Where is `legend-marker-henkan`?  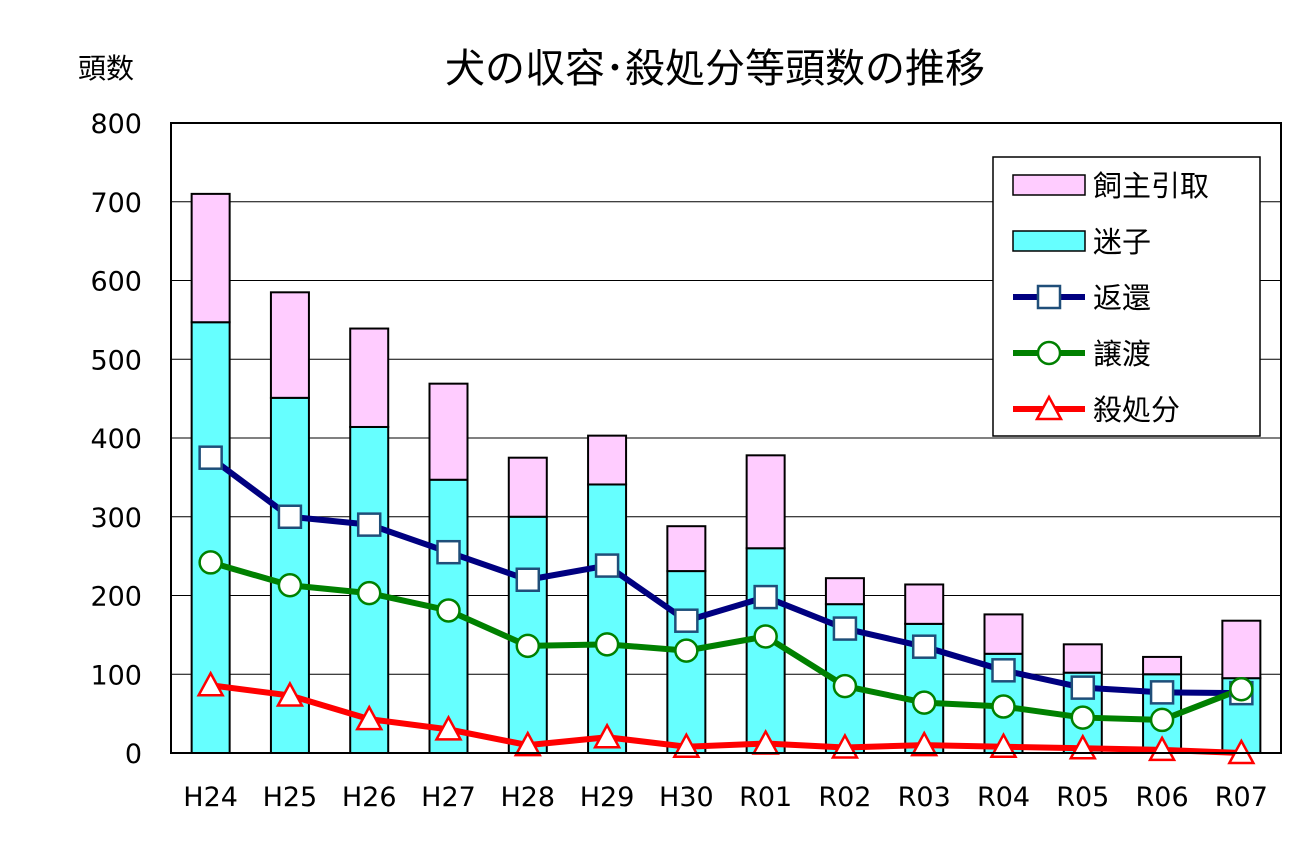
legend-marker-henkan is located at coordinates (1049, 297).